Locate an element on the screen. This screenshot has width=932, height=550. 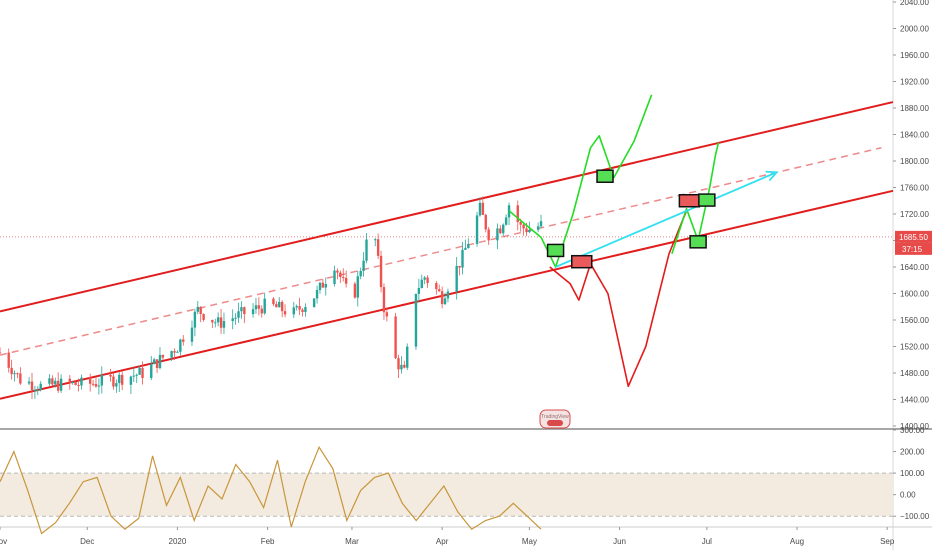
tradingview-logo-text: TradingView is located at coordinates (555, 417).